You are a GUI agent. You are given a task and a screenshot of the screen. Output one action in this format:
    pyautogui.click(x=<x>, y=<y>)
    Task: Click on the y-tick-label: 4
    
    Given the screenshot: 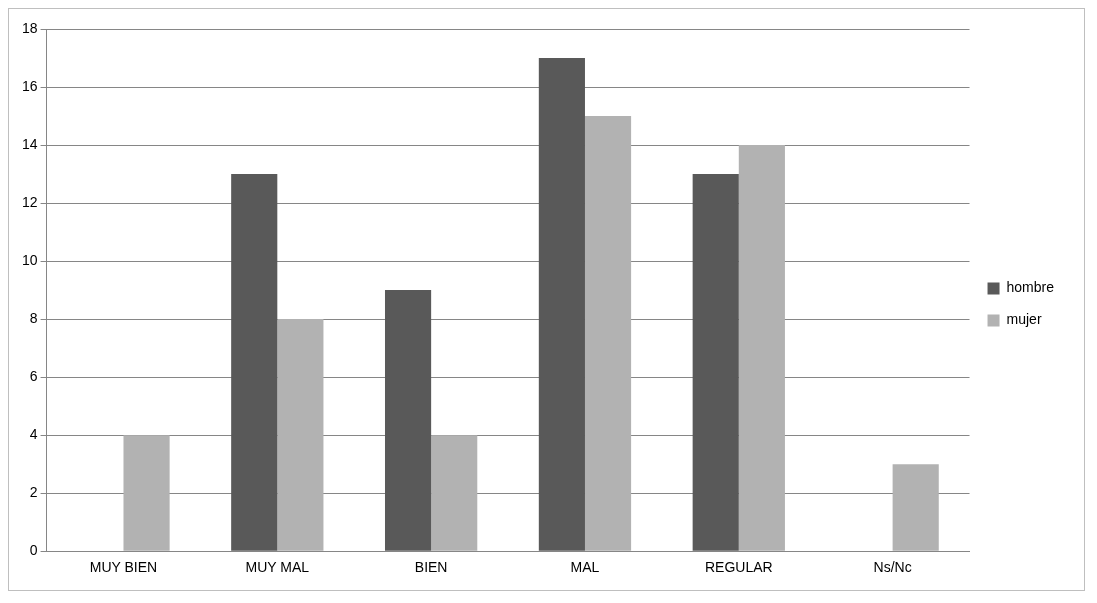 What is the action you would take?
    pyautogui.click(x=33, y=434)
    